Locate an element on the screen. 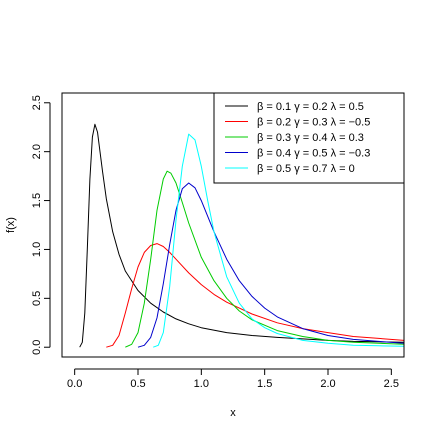 This screenshot has height=441, width=436. y-tick-label: 0.0 is located at coordinates (37, 347).